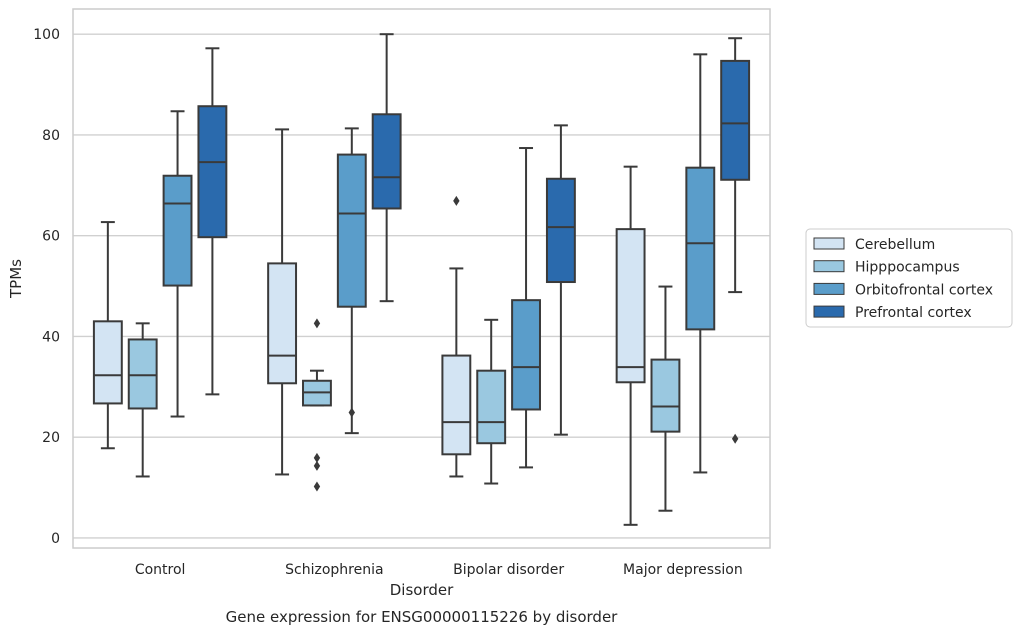  Describe the element at coordinates (683, 570) in the screenshot. I see `x-tick-label: Major depression` at that location.